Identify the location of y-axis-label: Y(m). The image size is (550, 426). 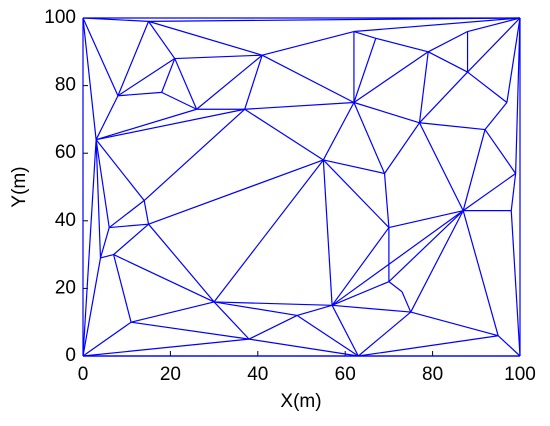
(19, 186).